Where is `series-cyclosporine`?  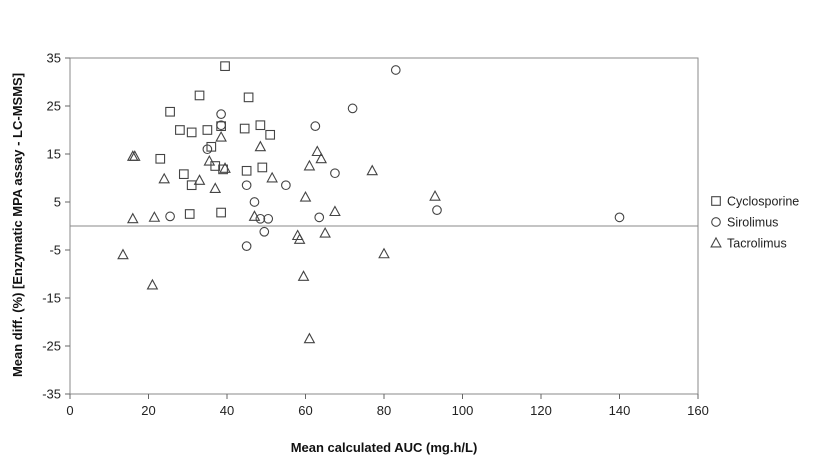
series-cyclosporine is located at coordinates (215, 140).